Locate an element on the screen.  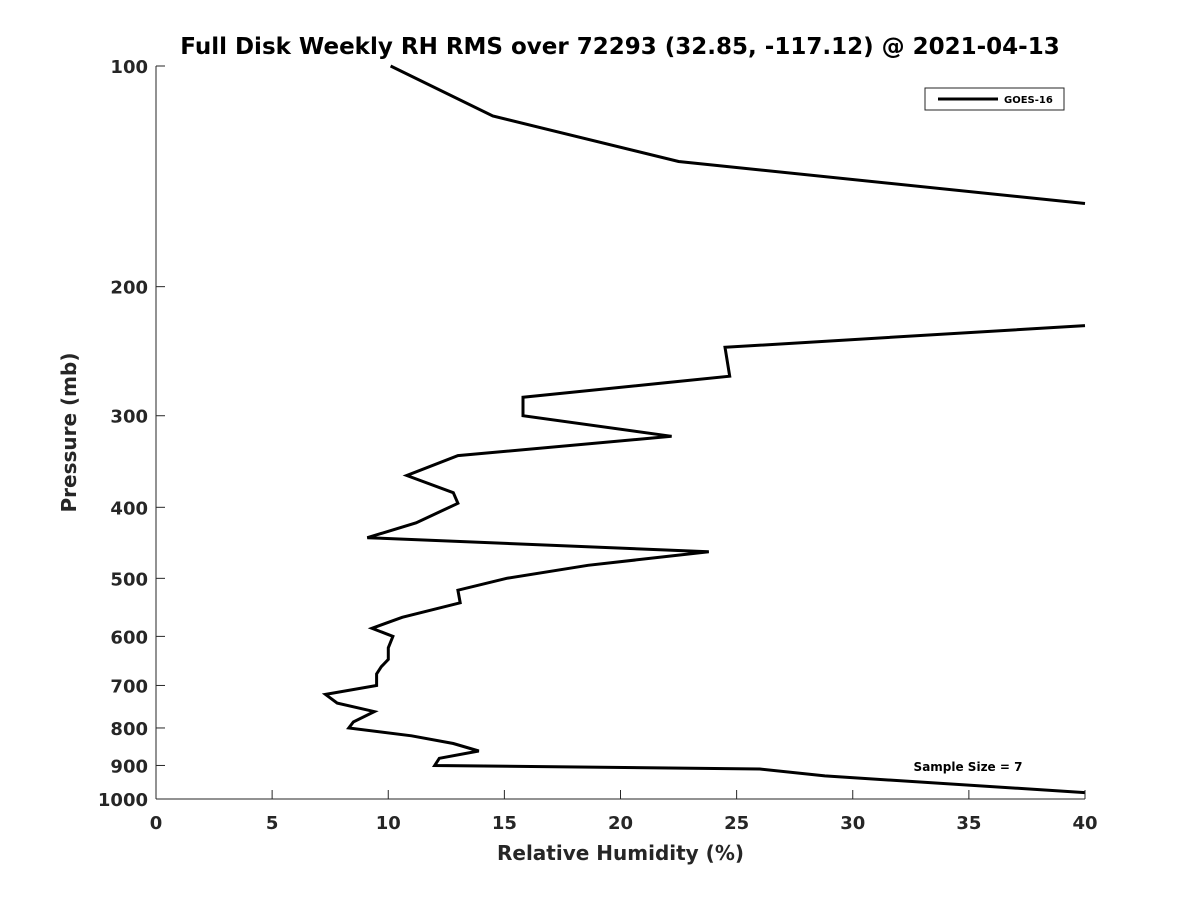
x-tick-label: 10 is located at coordinates (388, 823).